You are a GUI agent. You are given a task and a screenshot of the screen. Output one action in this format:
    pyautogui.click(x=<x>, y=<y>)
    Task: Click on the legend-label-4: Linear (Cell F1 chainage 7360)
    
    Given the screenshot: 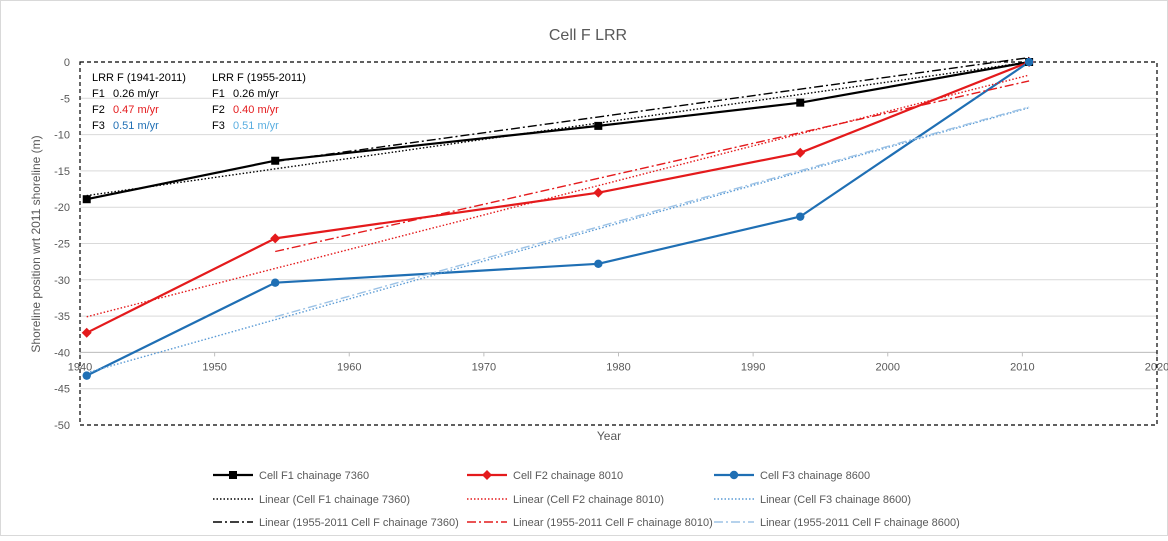 What is the action you would take?
    pyautogui.click(x=334, y=500)
    